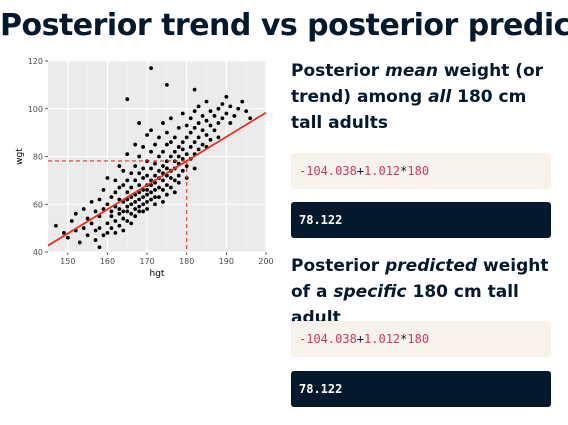 The height and width of the screenshot is (425, 568). Describe the element at coordinates (411, 71) in the screenshot. I see `heading-part: mean` at that location.